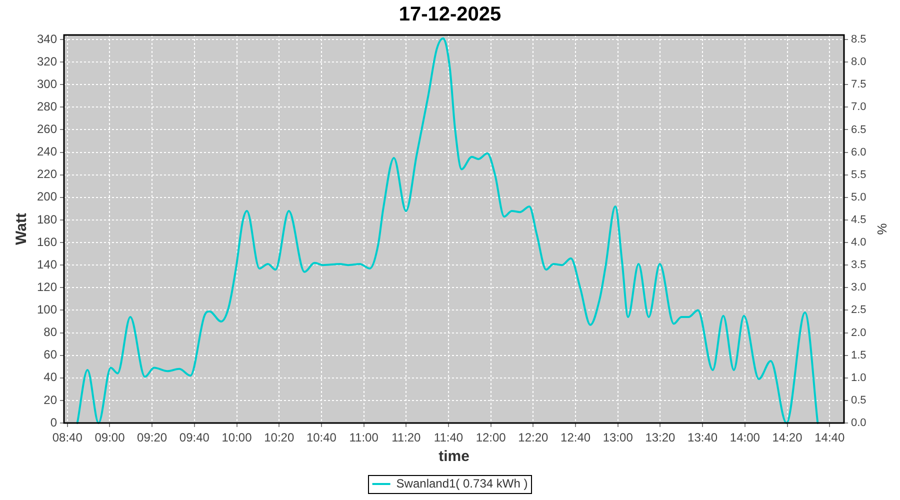 The height and width of the screenshot is (500, 900). Describe the element at coordinates (858, 310) in the screenshot. I see `y2-tick-label: 2.5` at that location.